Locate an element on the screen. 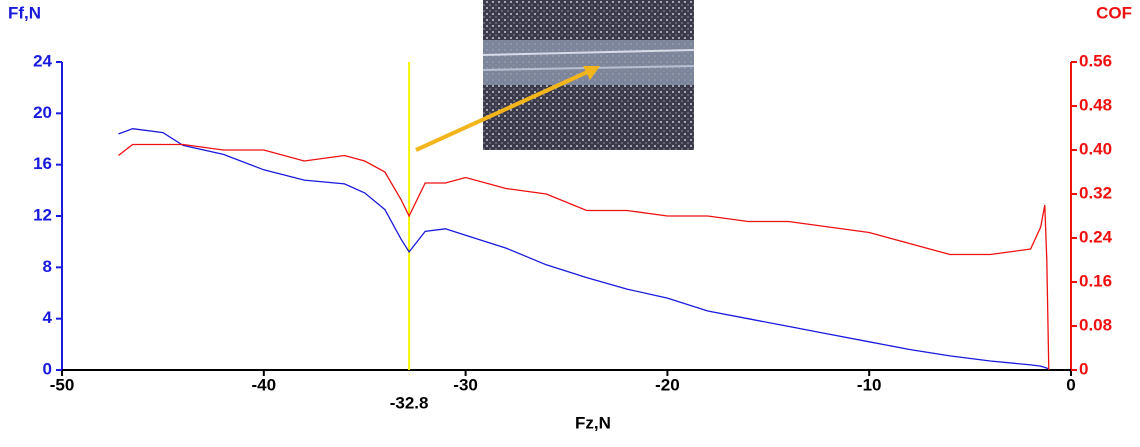 The image size is (1140, 447). x-tick-label: -30 is located at coordinates (465, 384).